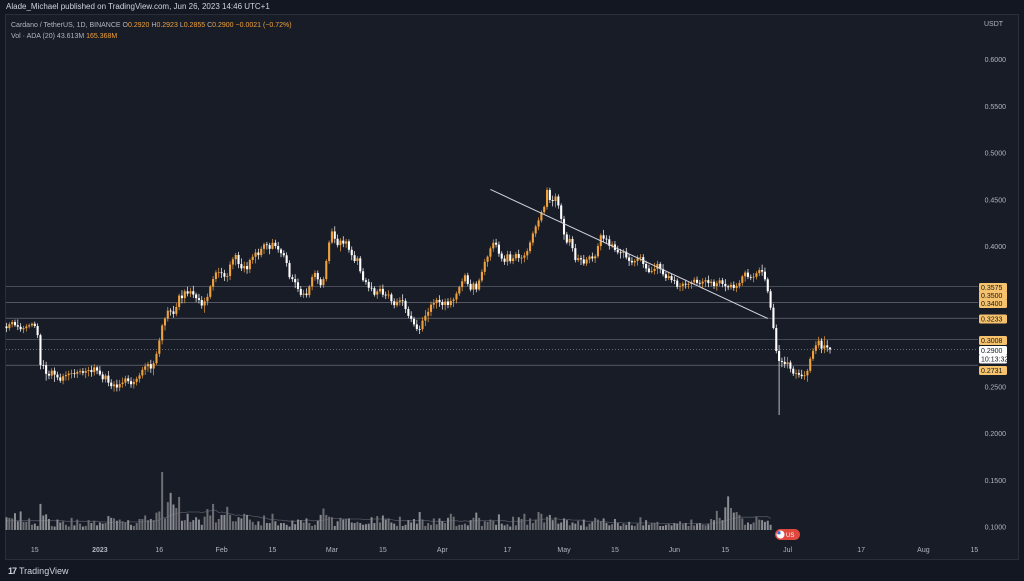 The height and width of the screenshot is (581, 1024). Describe the element at coordinates (223, 25) in the screenshot. I see `close-value: 0.2900` at that location.